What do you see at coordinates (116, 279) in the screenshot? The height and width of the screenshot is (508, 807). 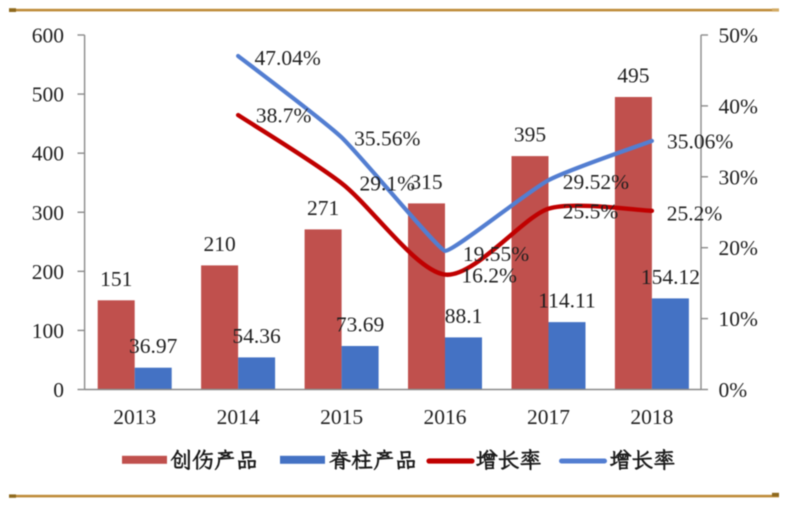 I see `svg-text: 151` at bounding box center [116, 279].